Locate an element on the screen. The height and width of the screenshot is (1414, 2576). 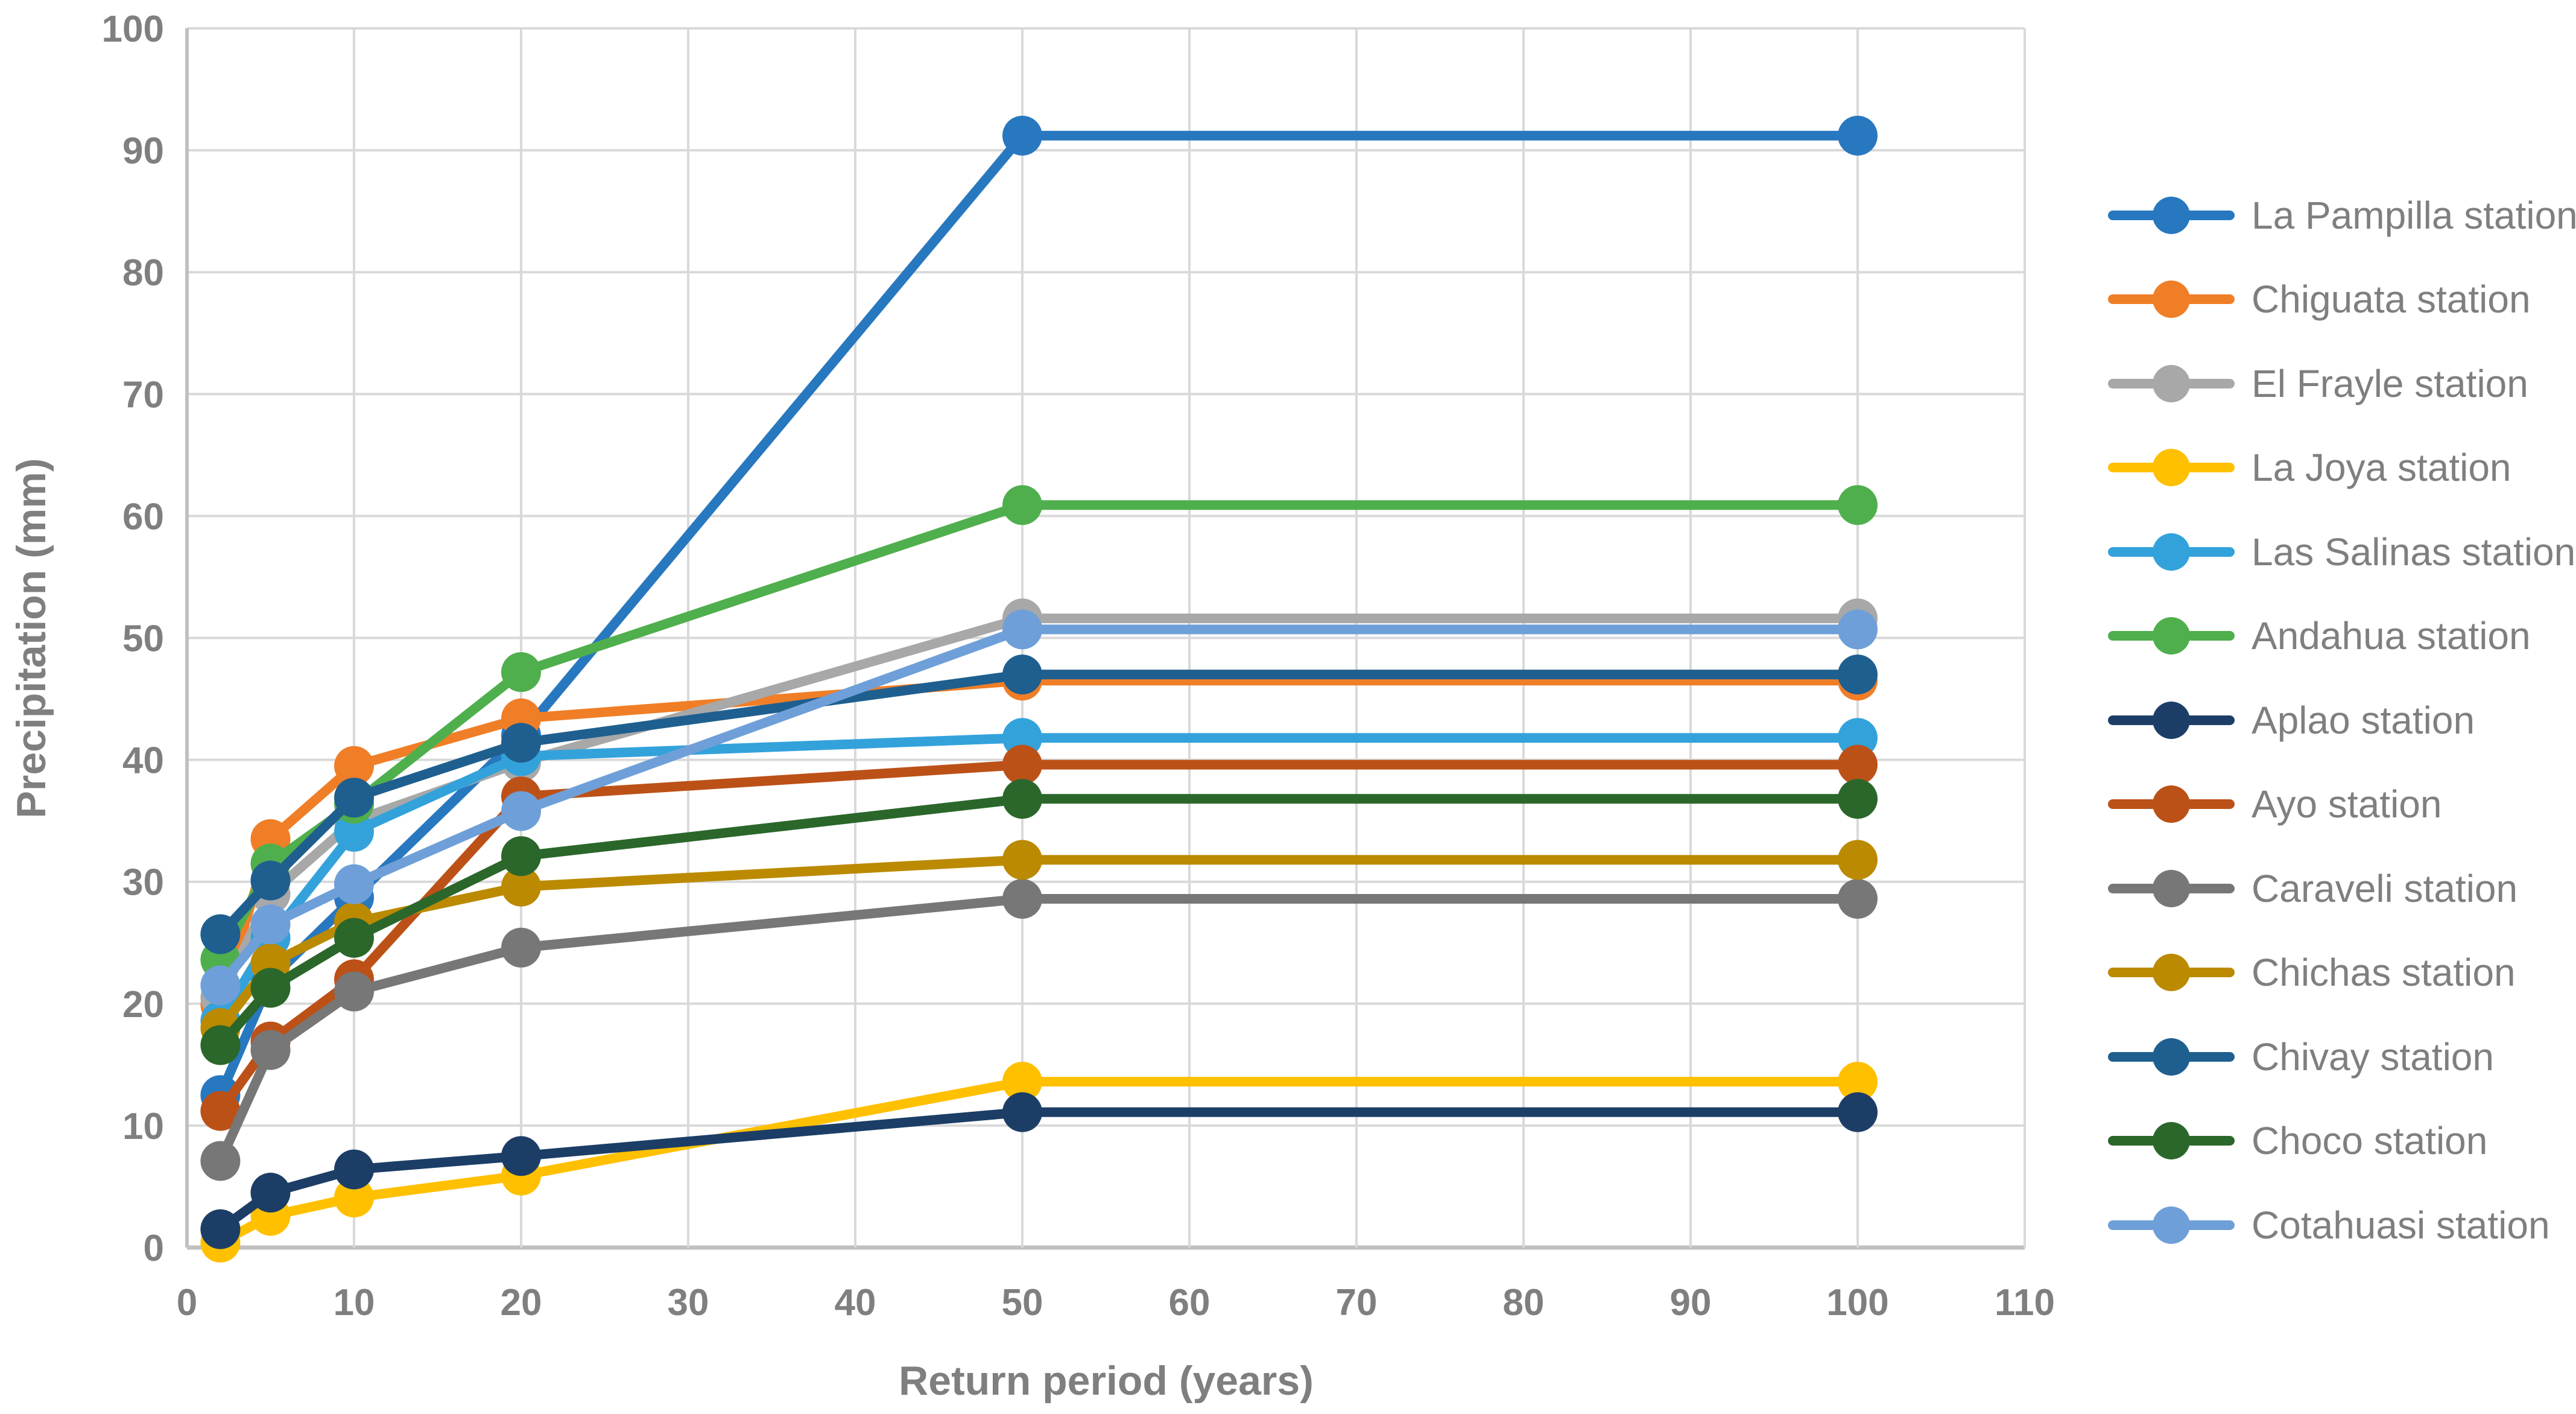
y-tick-label: 100 is located at coordinates (133, 29).